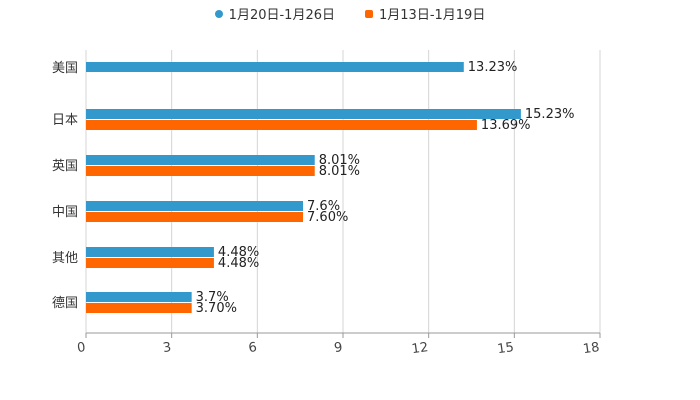  Describe the element at coordinates (493, 67) in the screenshot. I see `data-label-series-1: 13.23%` at that location.